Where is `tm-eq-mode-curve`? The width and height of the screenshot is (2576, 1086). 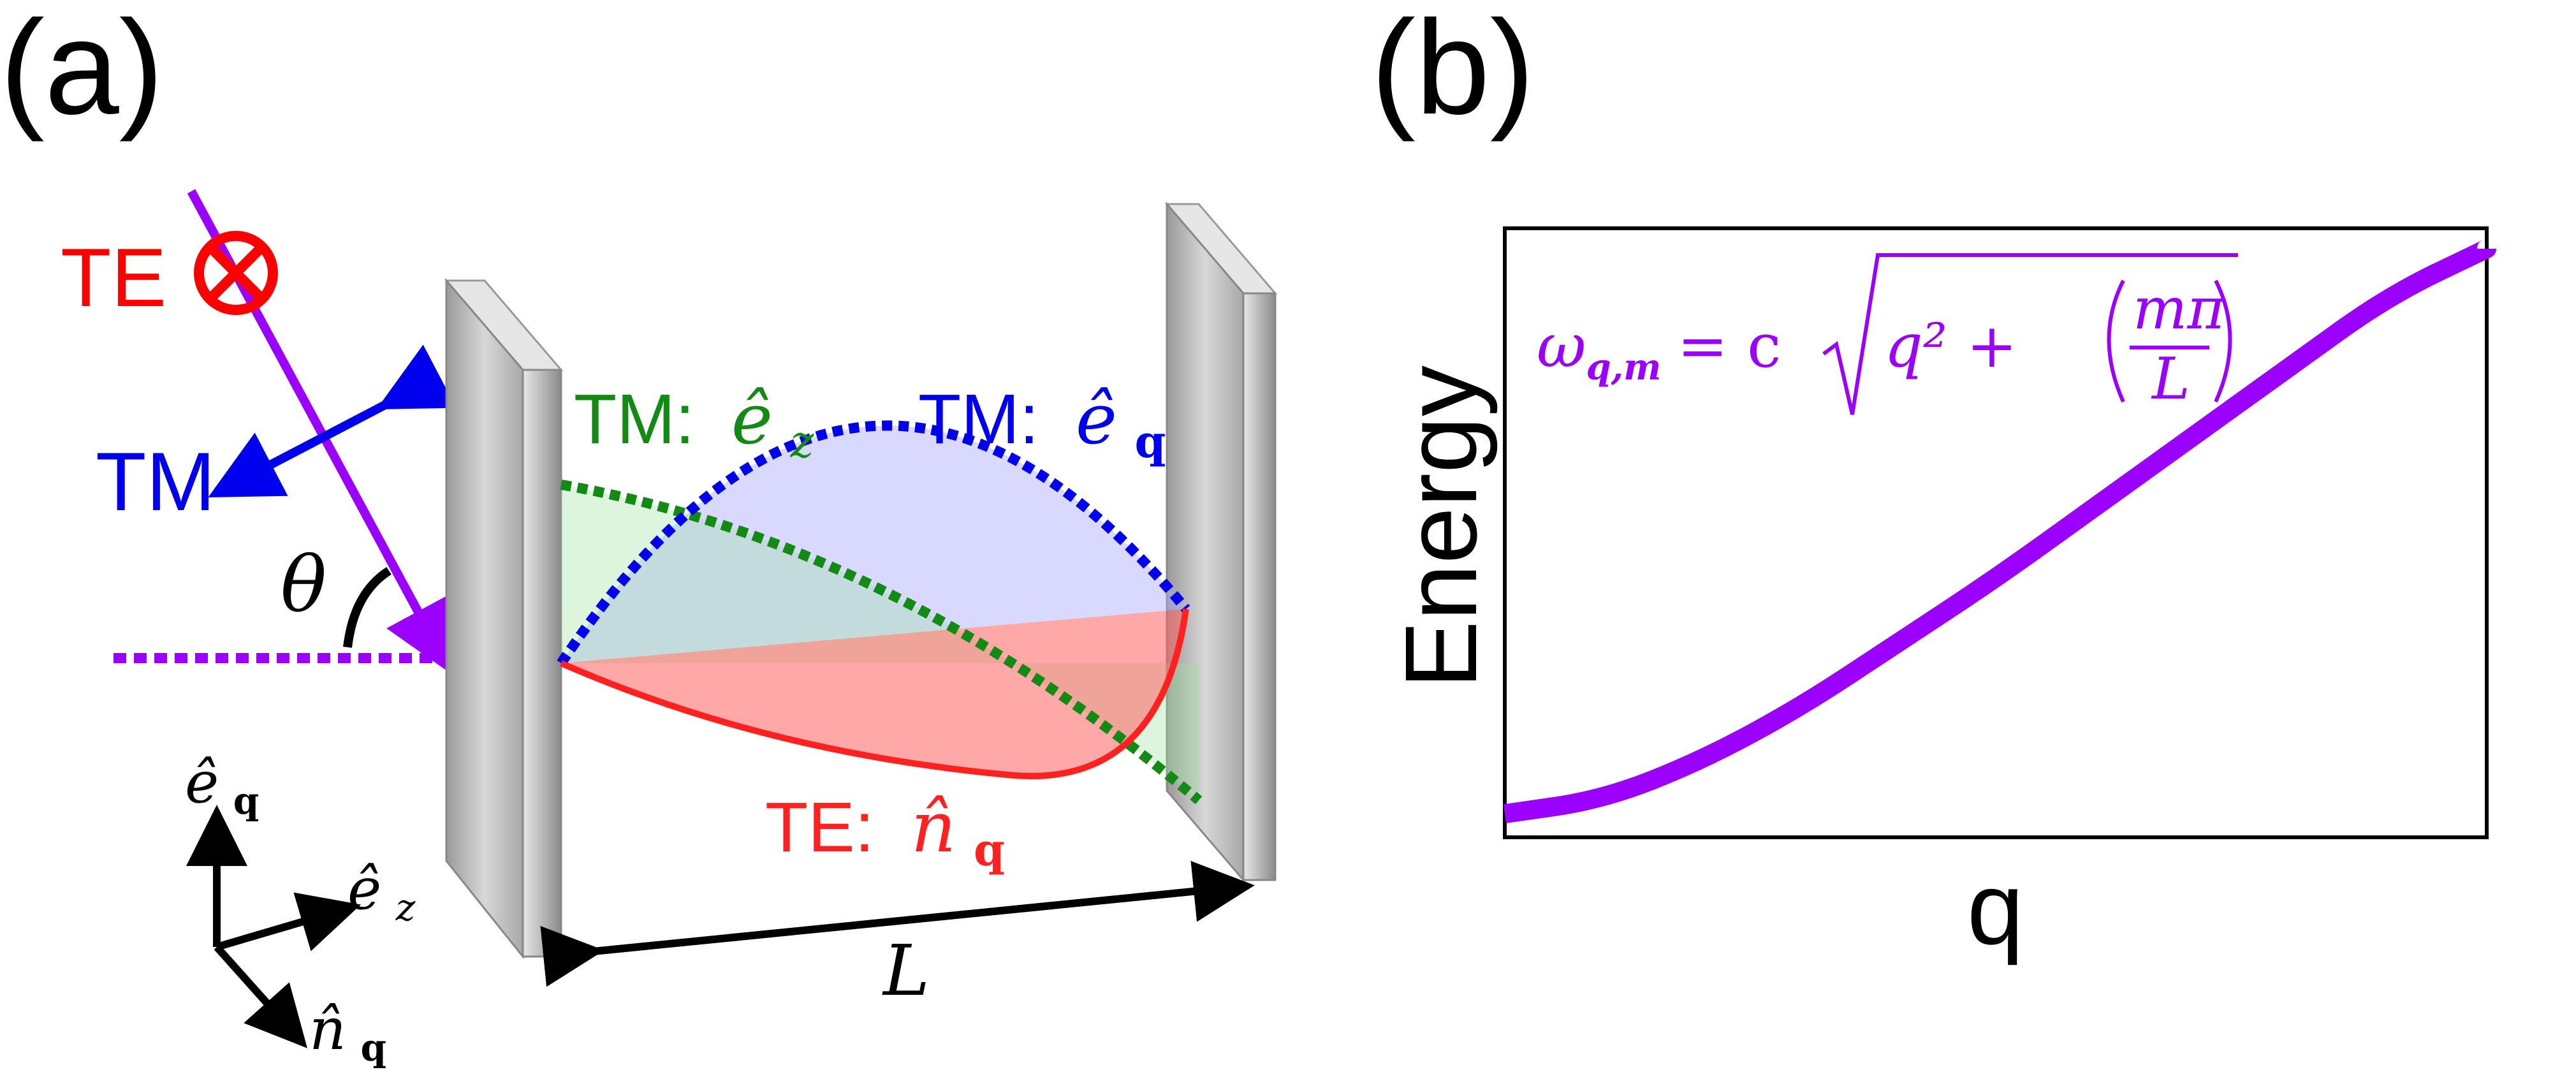 tm-eq-mode-curve is located at coordinates (873, 543).